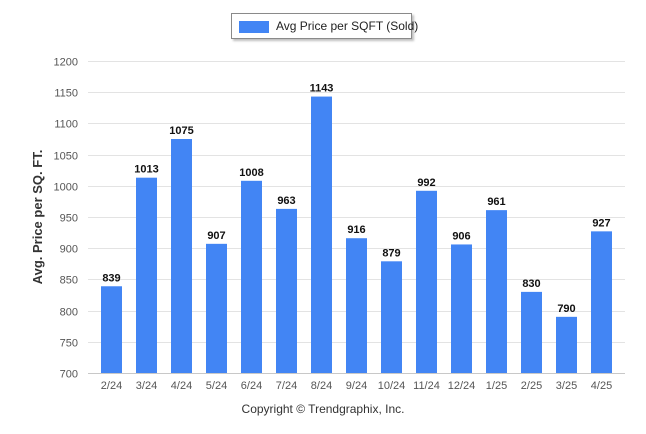 This screenshot has height=434, width=646. Describe the element at coordinates (321, 386) in the screenshot. I see `x-tick-label: 8/24` at that location.